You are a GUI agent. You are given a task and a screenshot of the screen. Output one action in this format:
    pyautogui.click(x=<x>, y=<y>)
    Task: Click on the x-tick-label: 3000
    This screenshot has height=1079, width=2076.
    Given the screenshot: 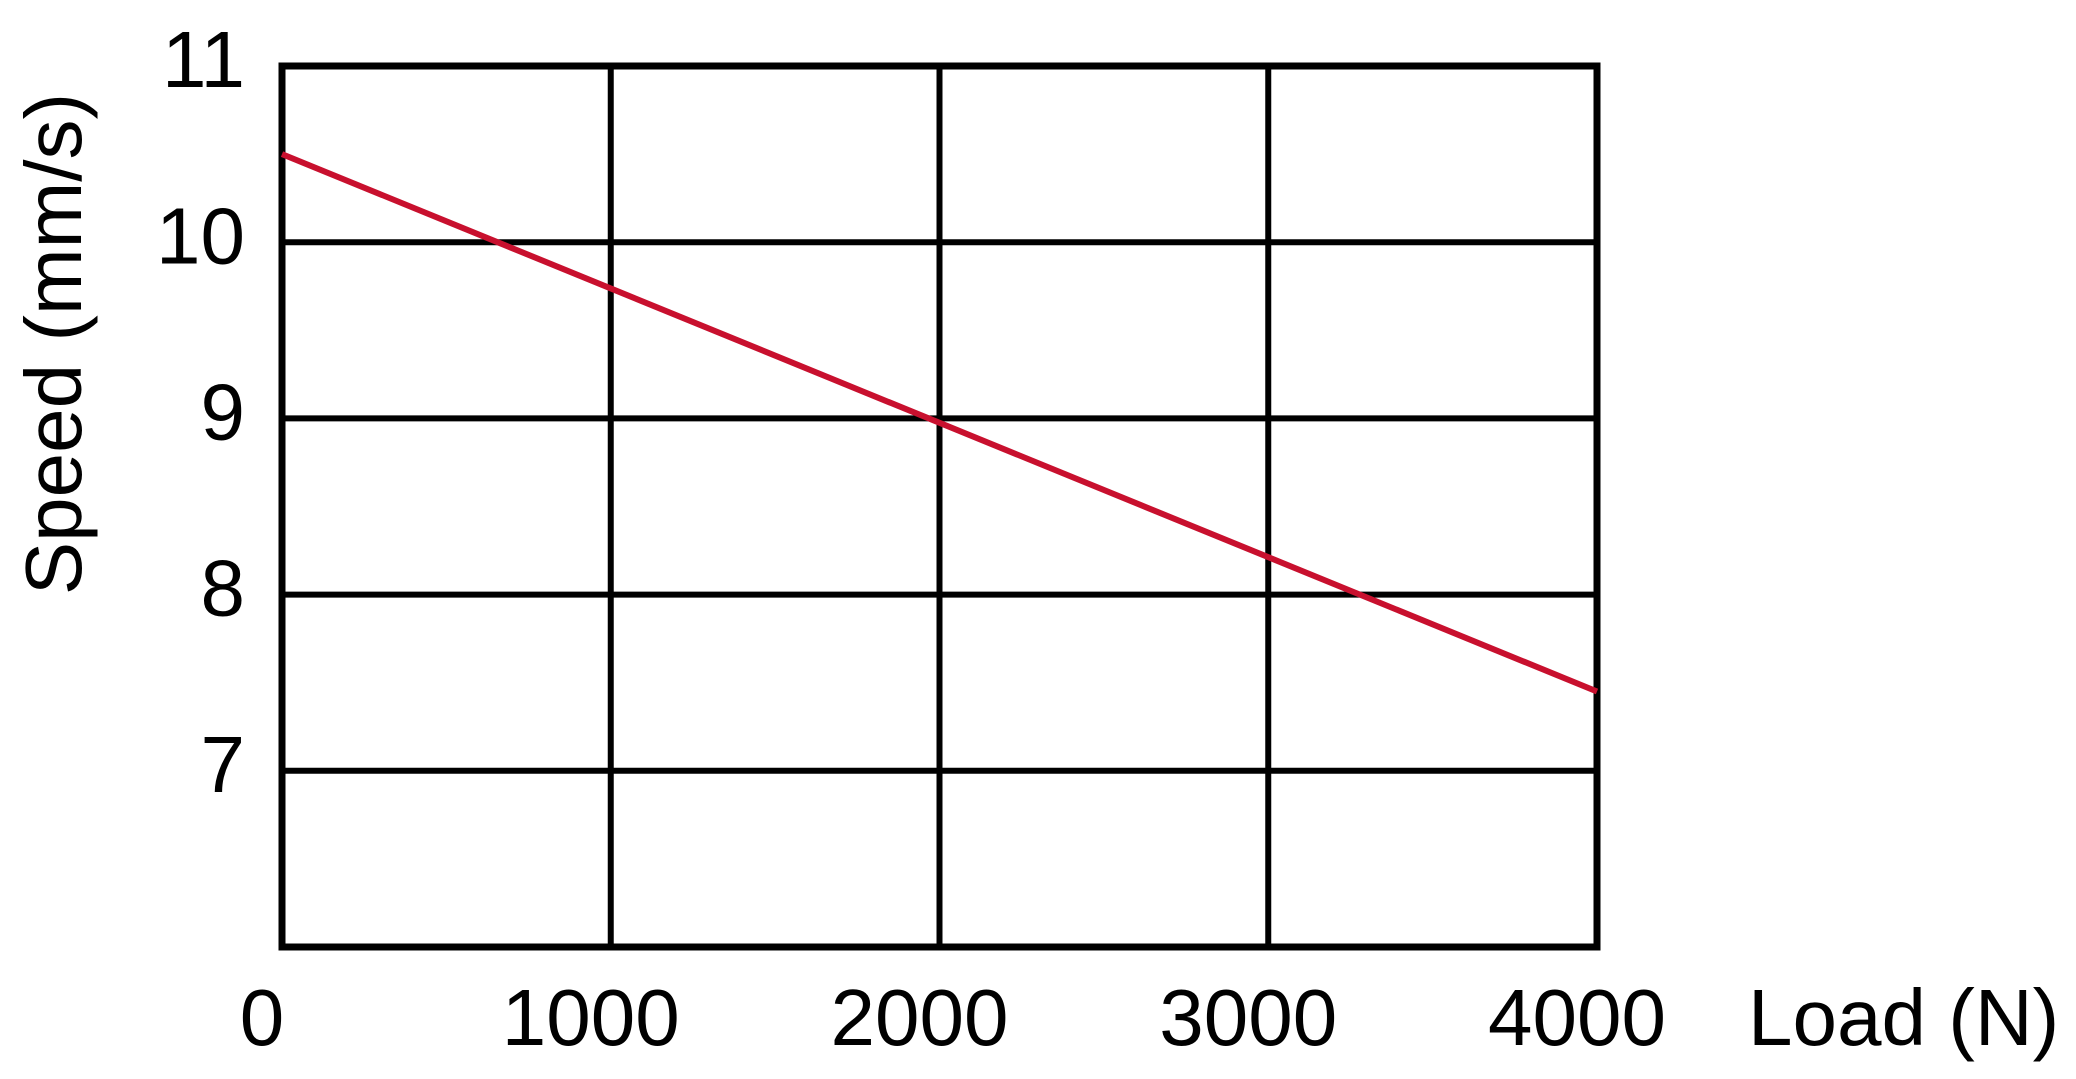 What is the action you would take?
    pyautogui.click(x=1248, y=1017)
    